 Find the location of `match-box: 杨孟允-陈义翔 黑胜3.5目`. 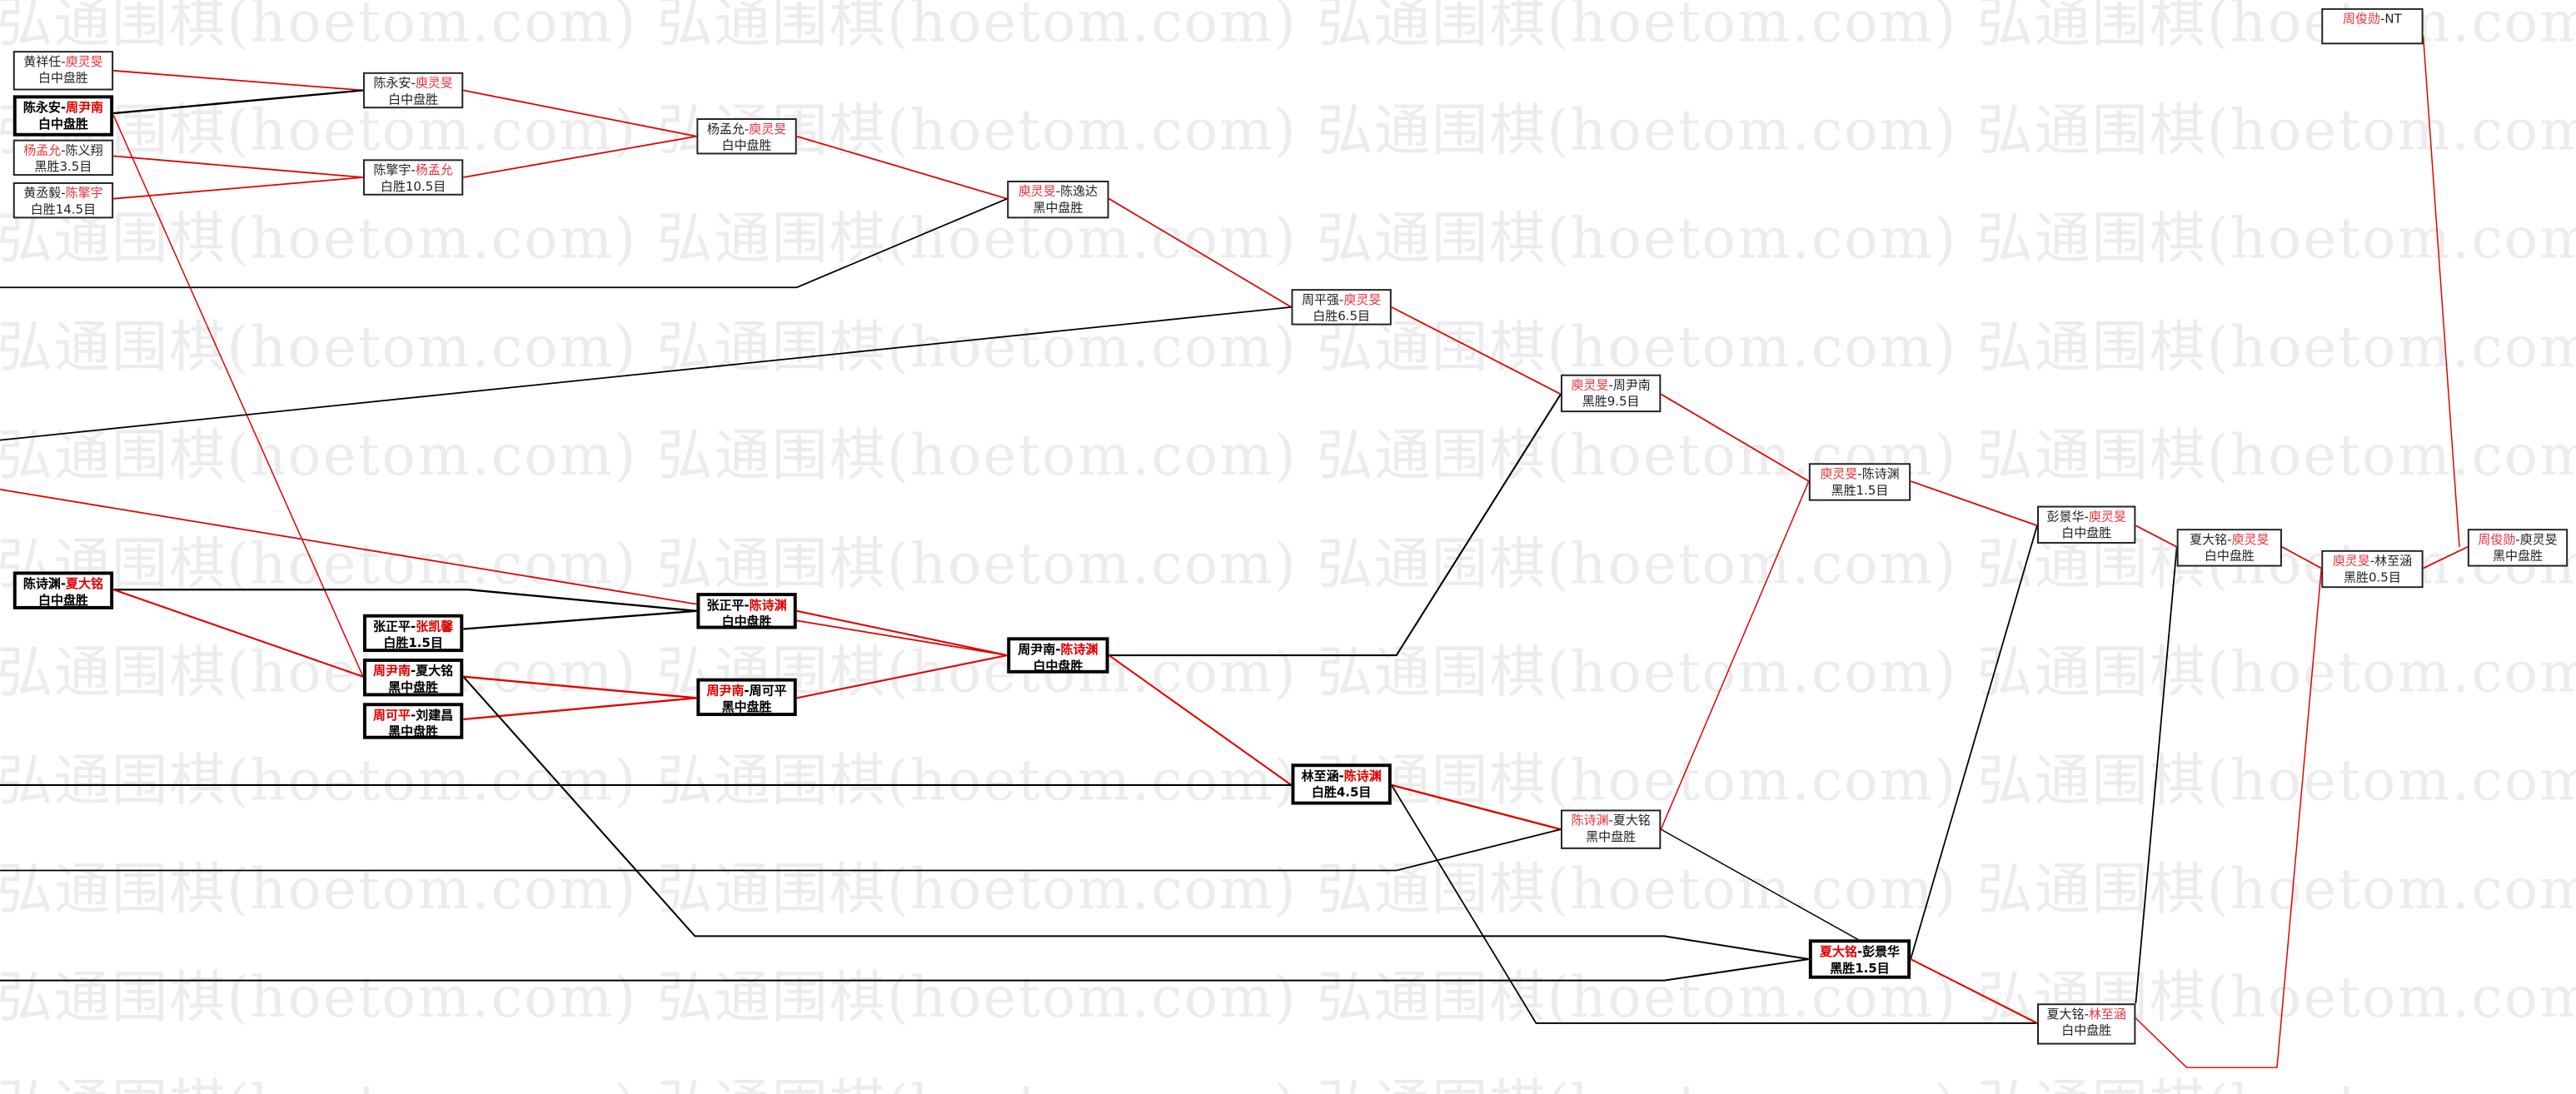

match-box: 杨孟允-陈义翔 黑胜3.5目 is located at coordinates (63, 158).